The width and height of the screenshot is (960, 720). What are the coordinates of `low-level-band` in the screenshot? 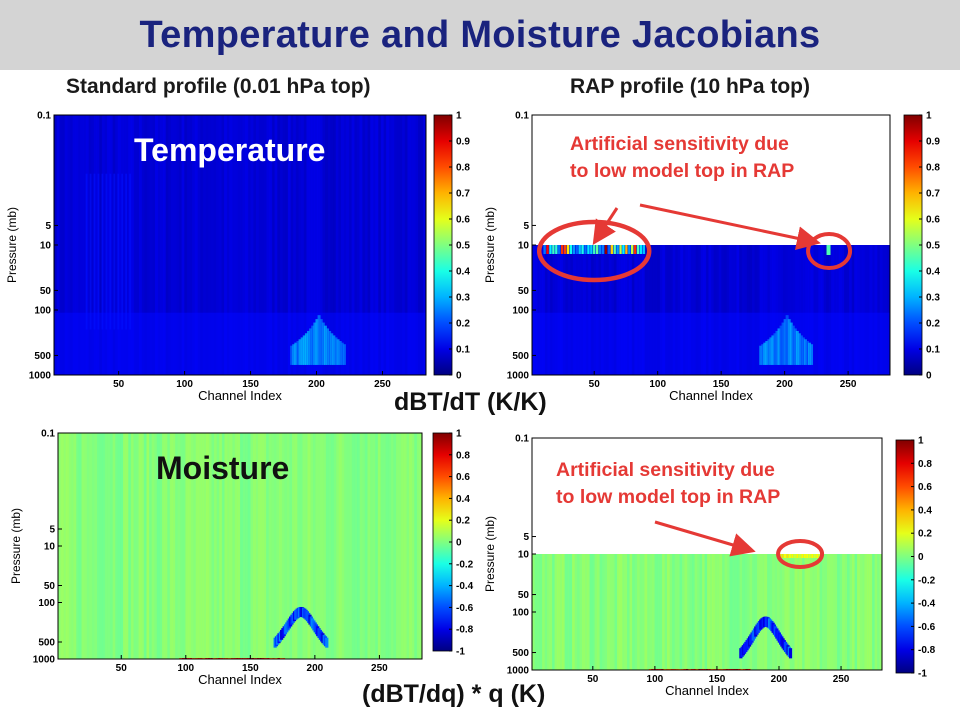 It's located at (240, 343).